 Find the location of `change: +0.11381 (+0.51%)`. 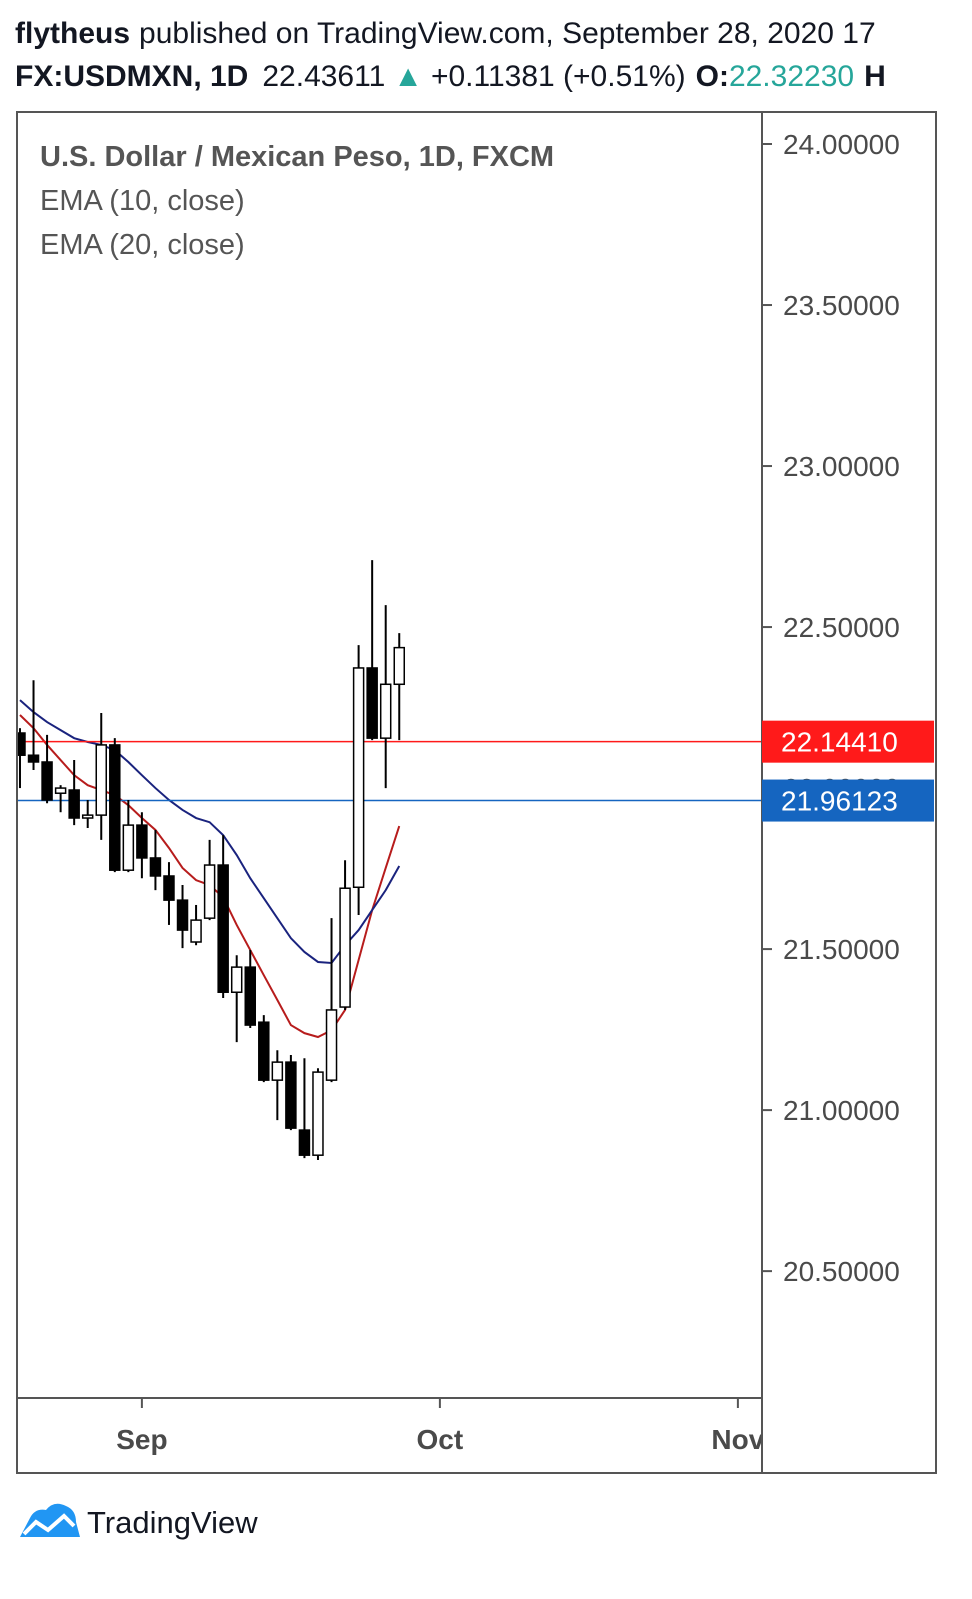

change: +0.11381 (+0.51%) is located at coordinates (558, 76).